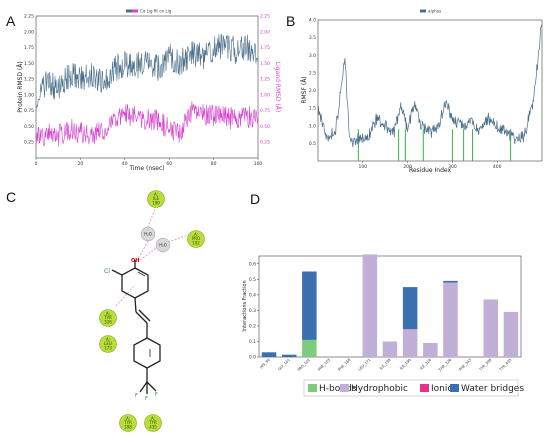 This screenshot has height=443, width=550. I want to click on panel-a-plot-frame, so click(147, 87).